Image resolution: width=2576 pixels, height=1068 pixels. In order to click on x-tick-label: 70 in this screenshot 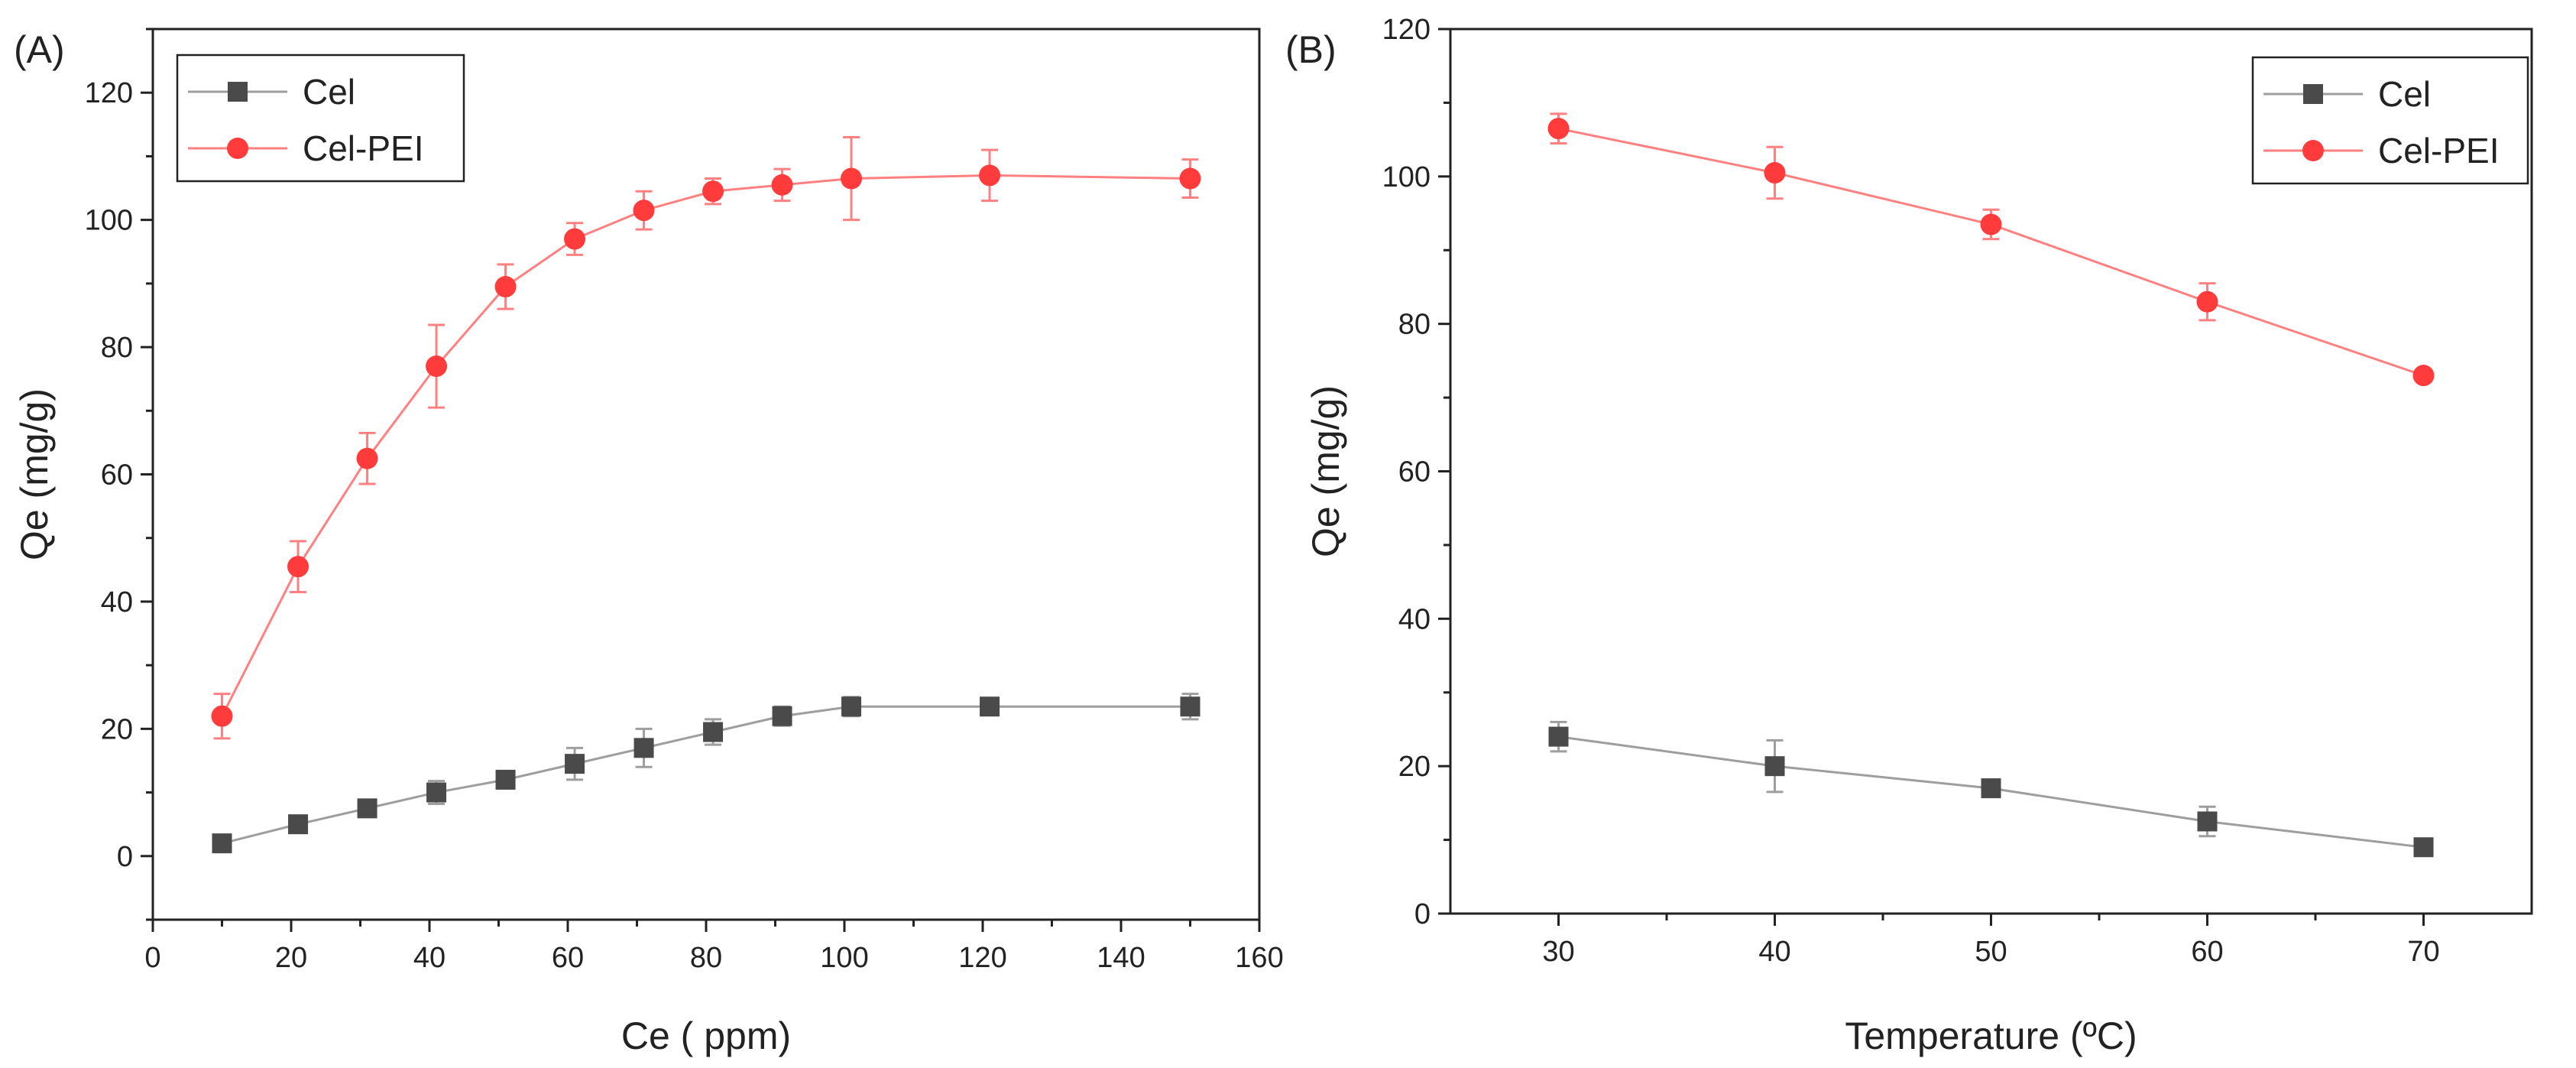, I will do `click(2423, 952)`.